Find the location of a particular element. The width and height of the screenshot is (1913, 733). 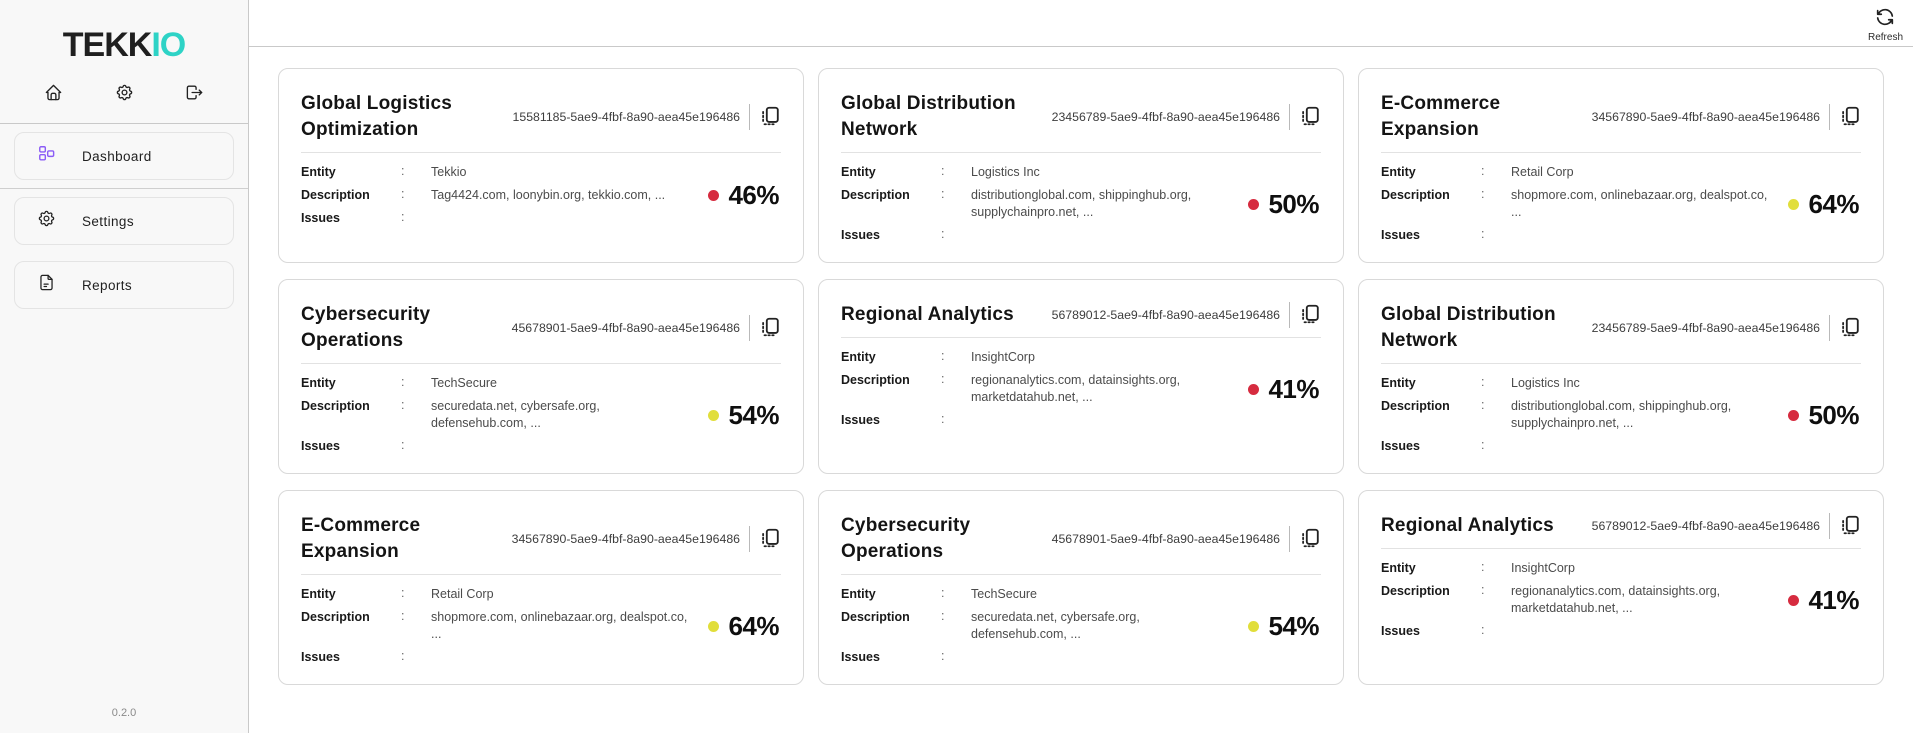

field-value-entity: Retail Corp is located at coordinates (1542, 172).